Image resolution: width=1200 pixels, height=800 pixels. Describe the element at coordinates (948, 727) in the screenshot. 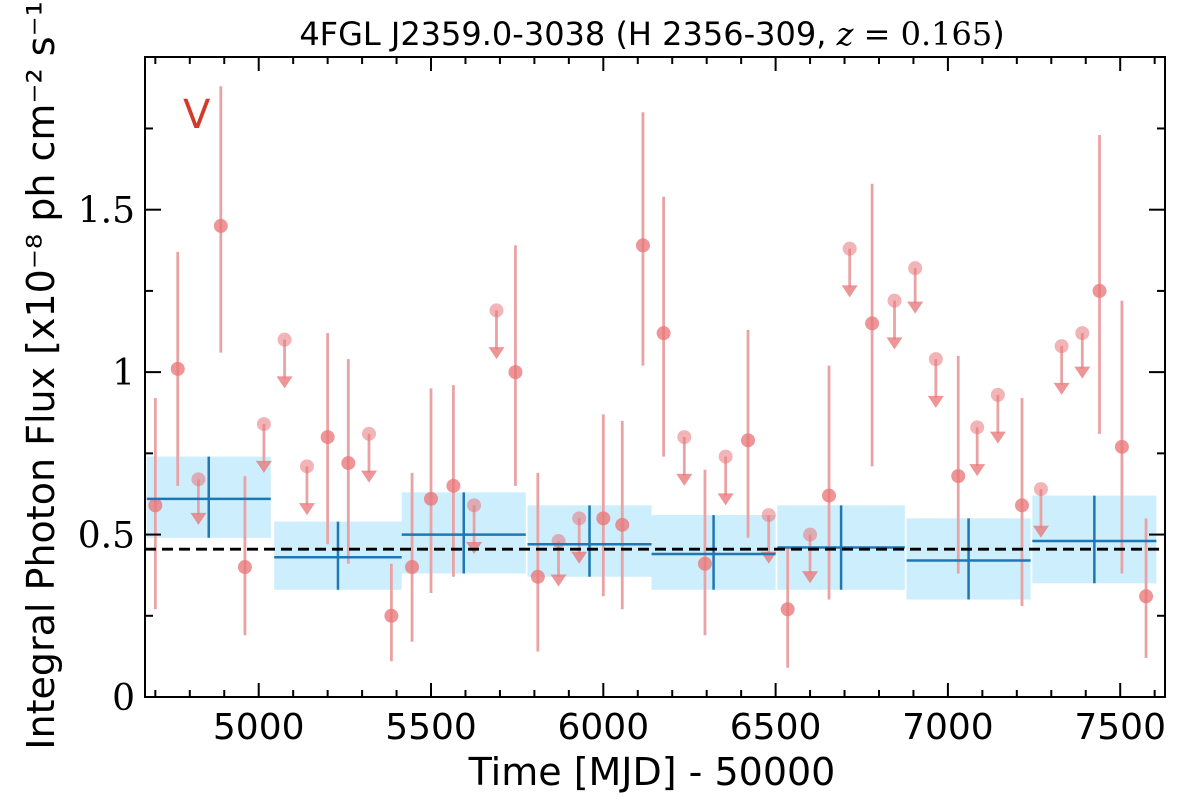

I see `x-tick-label: 7000` at that location.